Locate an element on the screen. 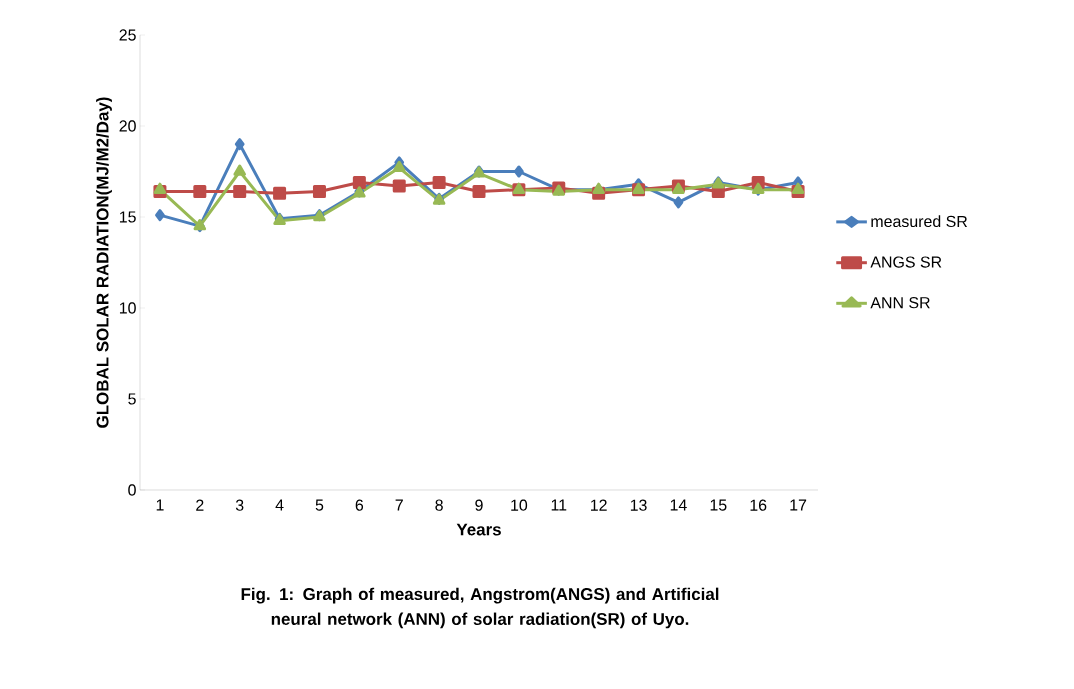  x-tick-label: 5 is located at coordinates (319, 505).